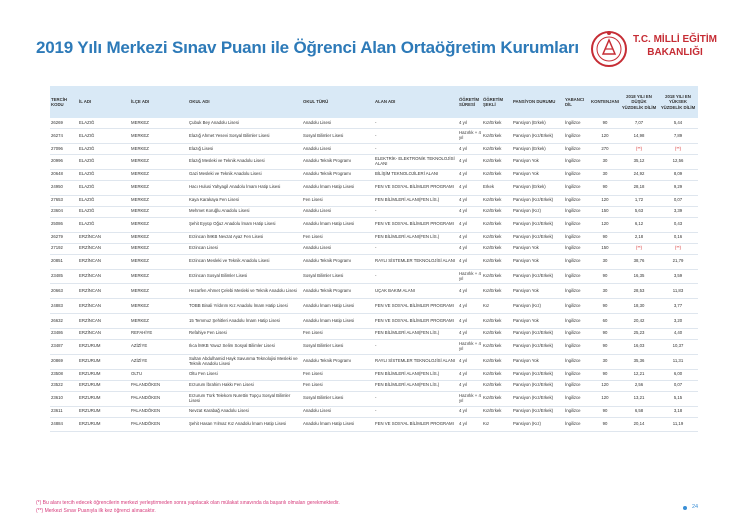 The image size is (750, 530). Describe the element at coordinates (538, 425) in the screenshot. I see `cell-pansiyon-durumu: Pansiyon (Kız)` at that location.